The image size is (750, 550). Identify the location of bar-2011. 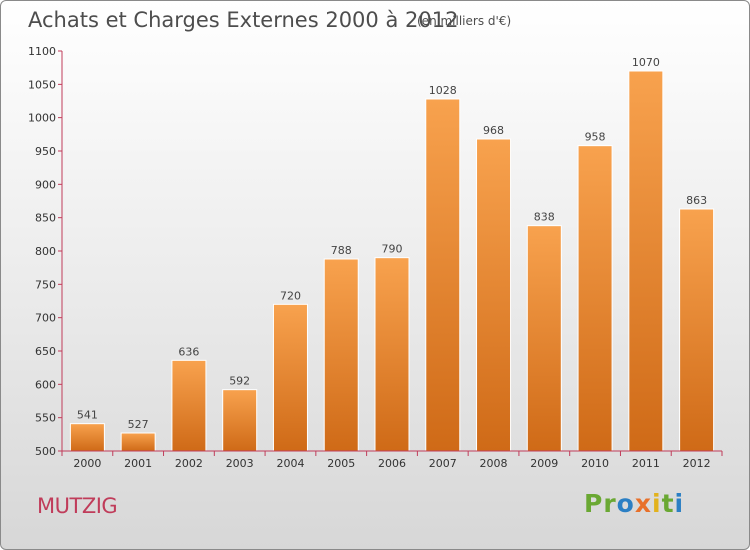
(646, 261).